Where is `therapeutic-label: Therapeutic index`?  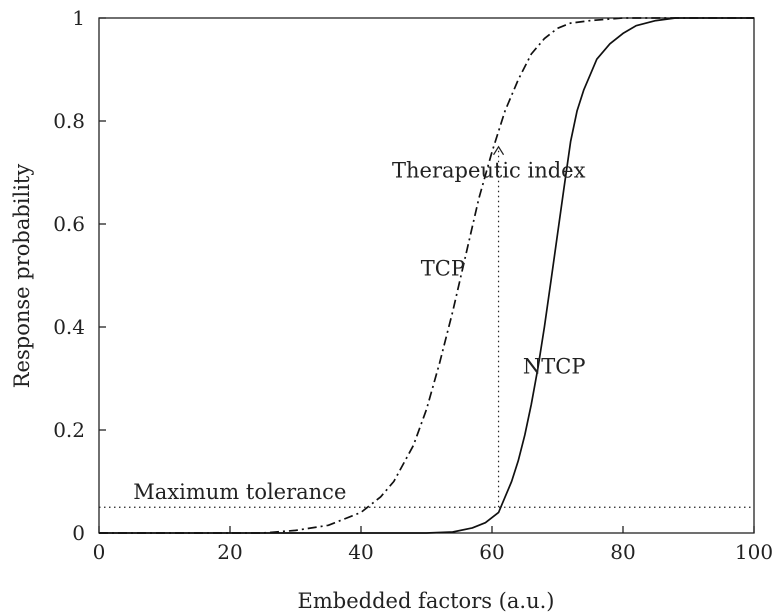 therapeutic-label: Therapeutic index is located at coordinates (489, 171).